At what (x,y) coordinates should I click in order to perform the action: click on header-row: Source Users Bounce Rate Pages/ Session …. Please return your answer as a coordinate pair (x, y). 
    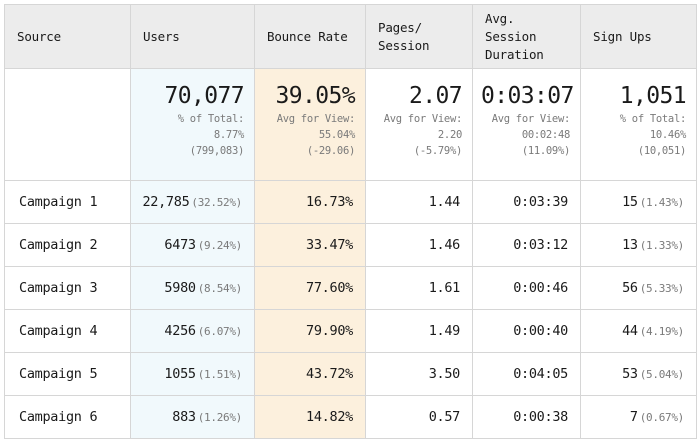
    Looking at the image, I should click on (350, 36).